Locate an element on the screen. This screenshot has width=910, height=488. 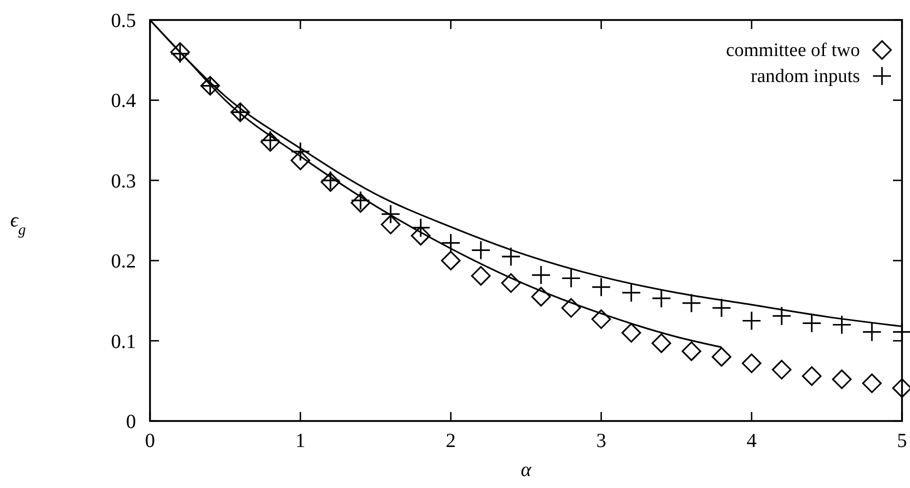
x-tick-label: 2 is located at coordinates (451, 441).